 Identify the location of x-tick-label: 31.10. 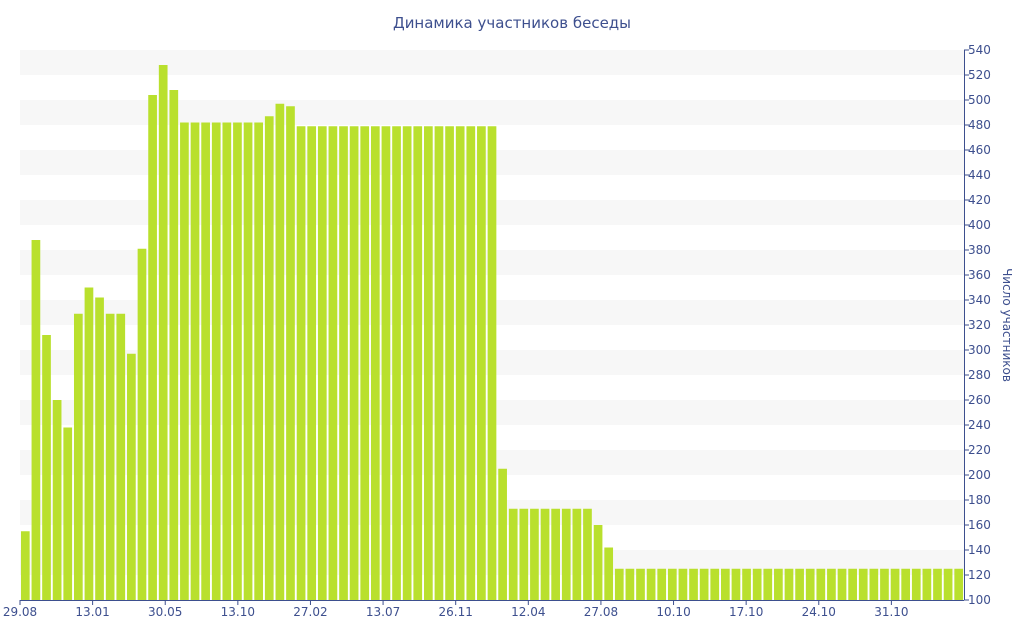
(891, 612).